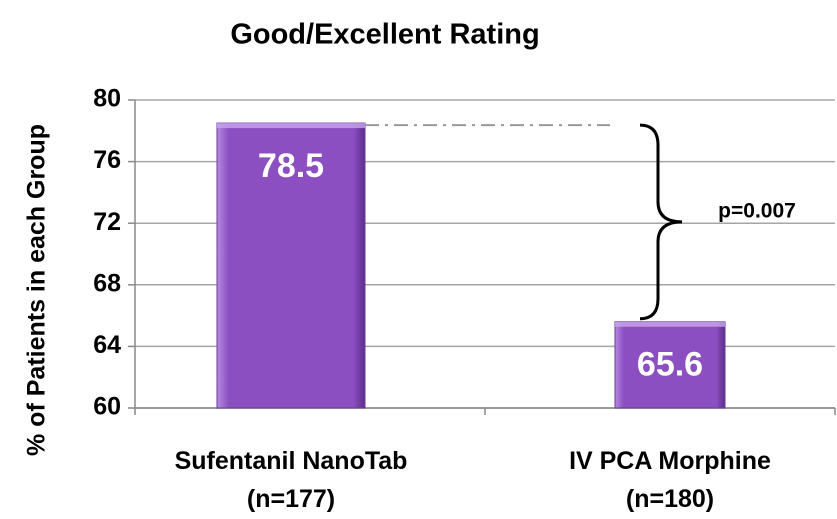 Image resolution: width=837 pixels, height=519 pixels. Describe the element at coordinates (384, 35) in the screenshot. I see `chart-title: Good/Excellent Rating` at that location.